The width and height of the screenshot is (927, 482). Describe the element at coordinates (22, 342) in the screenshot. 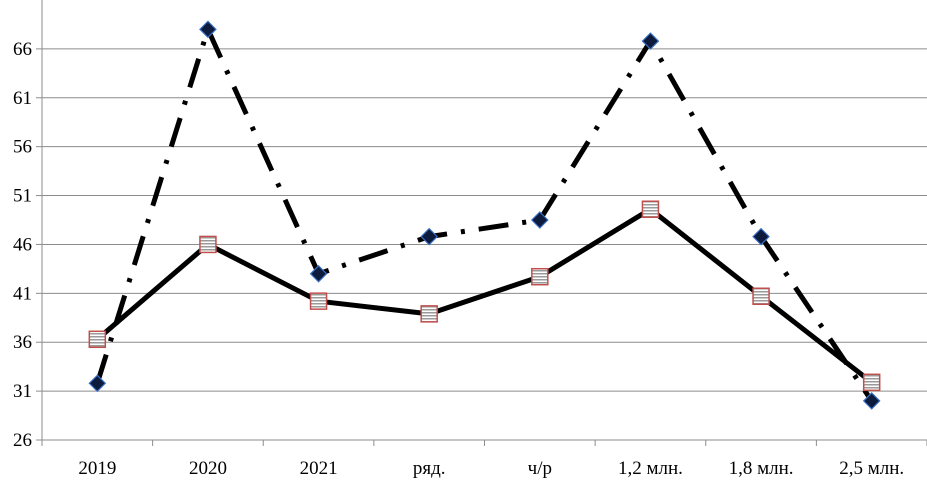

I see `y-tick-label: 36` at that location.